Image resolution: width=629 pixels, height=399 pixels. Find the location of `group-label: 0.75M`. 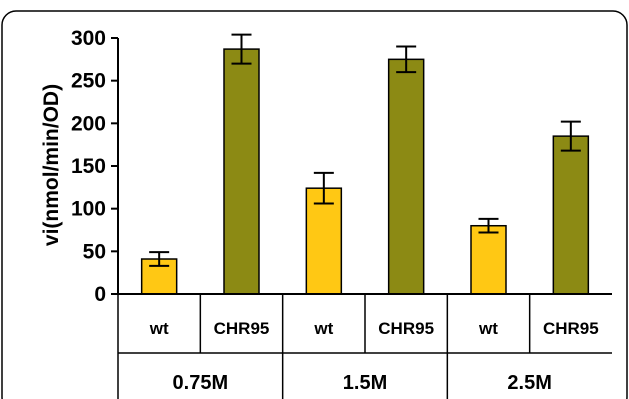

group-label: 0.75M is located at coordinates (201, 383).